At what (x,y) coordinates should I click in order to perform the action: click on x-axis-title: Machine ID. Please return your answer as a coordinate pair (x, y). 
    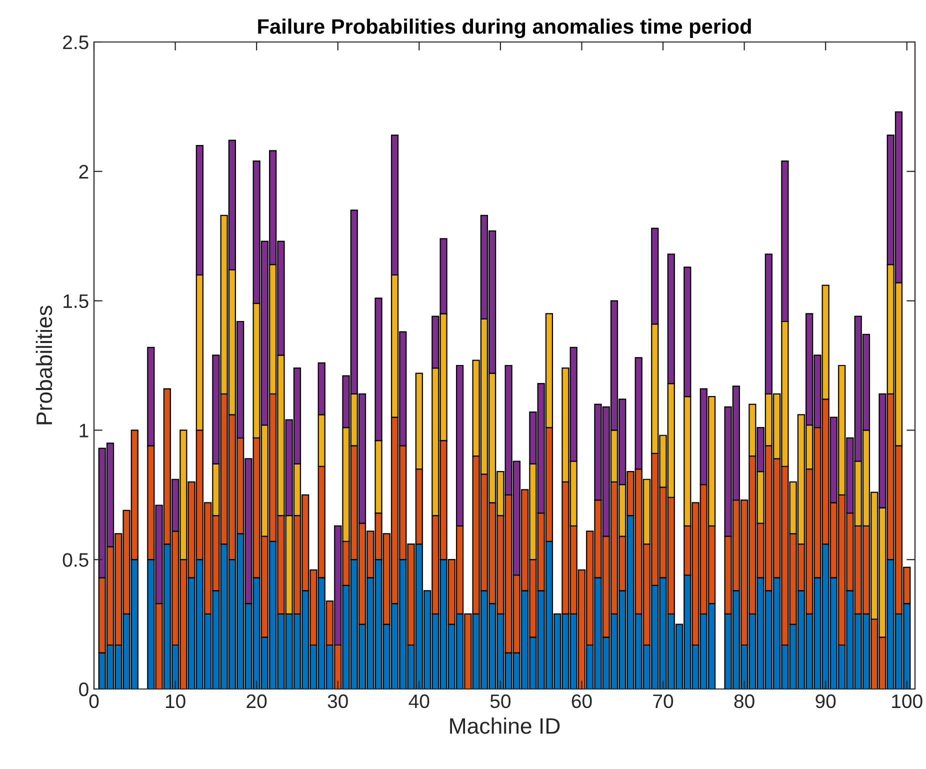
    Looking at the image, I should click on (505, 726).